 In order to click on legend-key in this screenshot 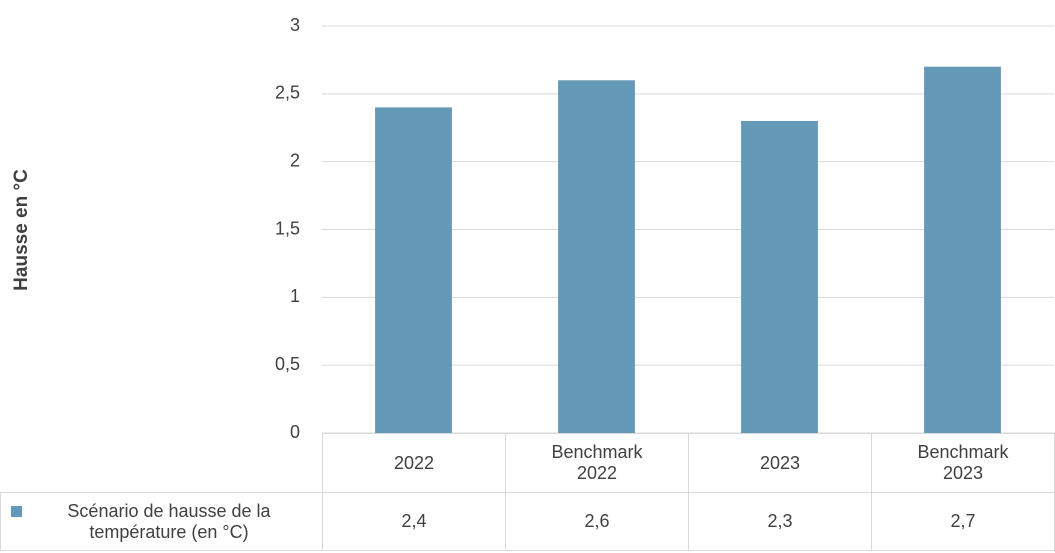, I will do `click(16, 511)`.